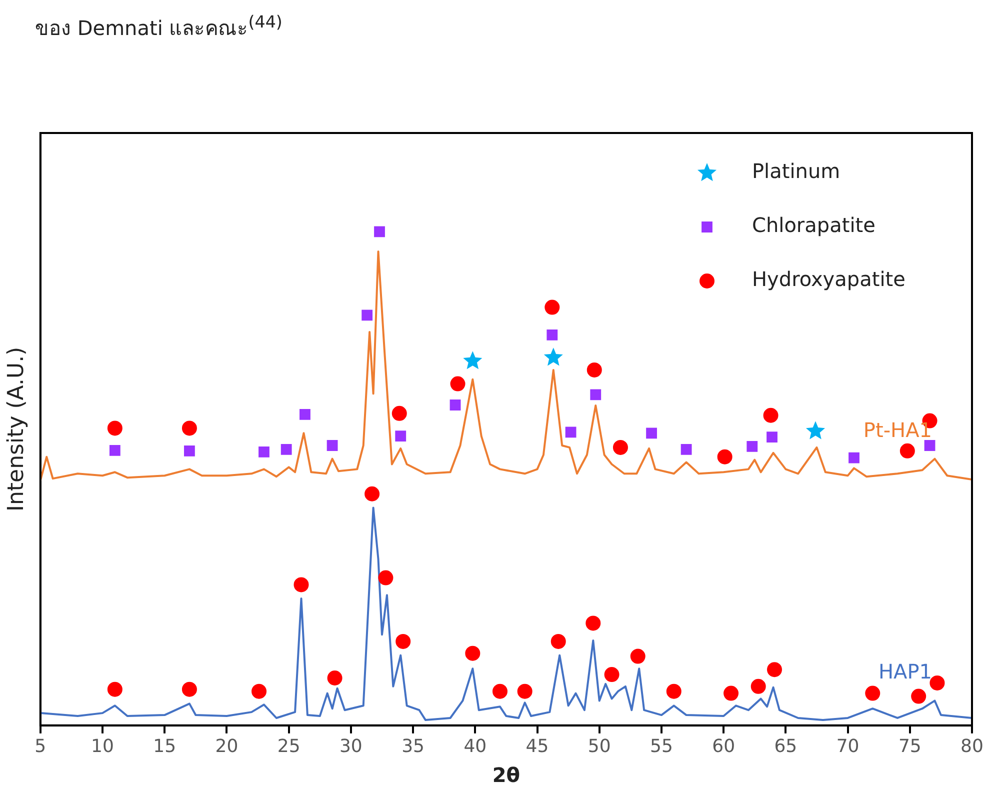 This screenshot has width=990, height=793. I want to click on series-label: HAP1, so click(905, 672).